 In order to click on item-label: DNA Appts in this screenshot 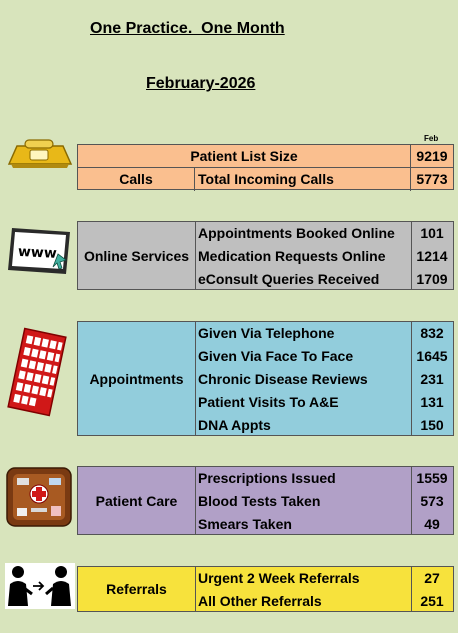, I will do `click(234, 425)`.